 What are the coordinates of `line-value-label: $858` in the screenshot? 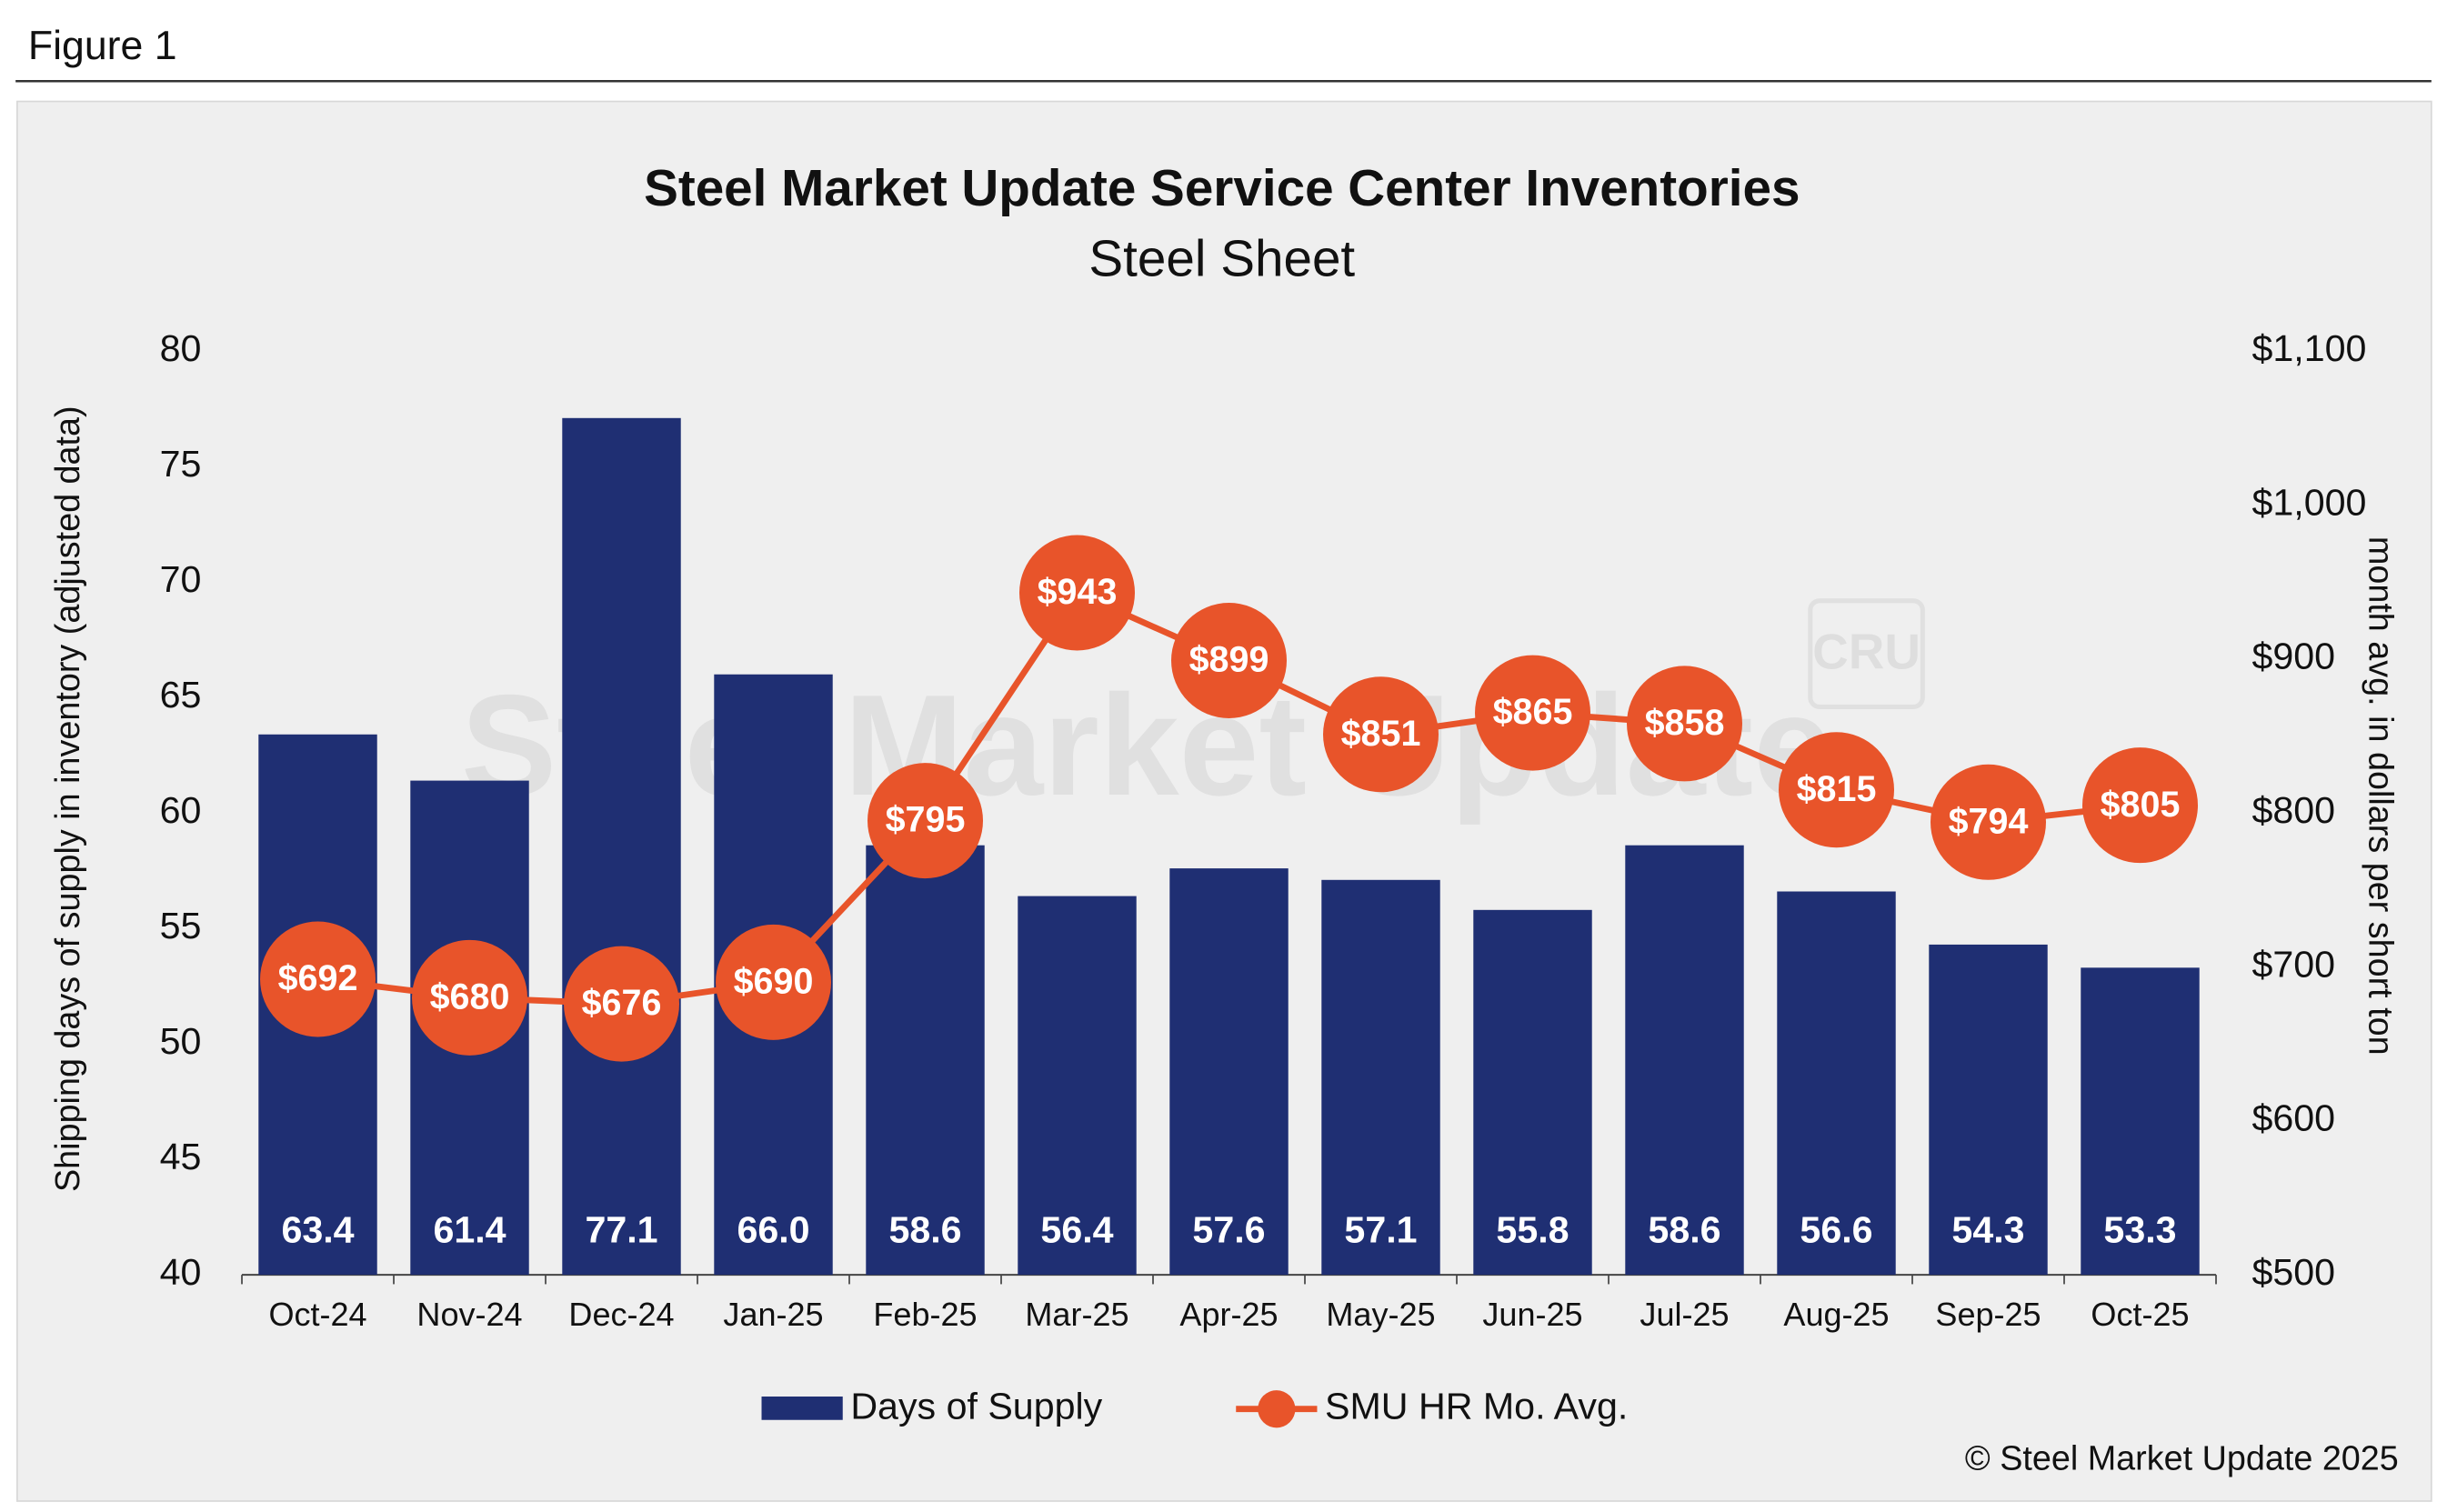 It's located at (1685, 723).